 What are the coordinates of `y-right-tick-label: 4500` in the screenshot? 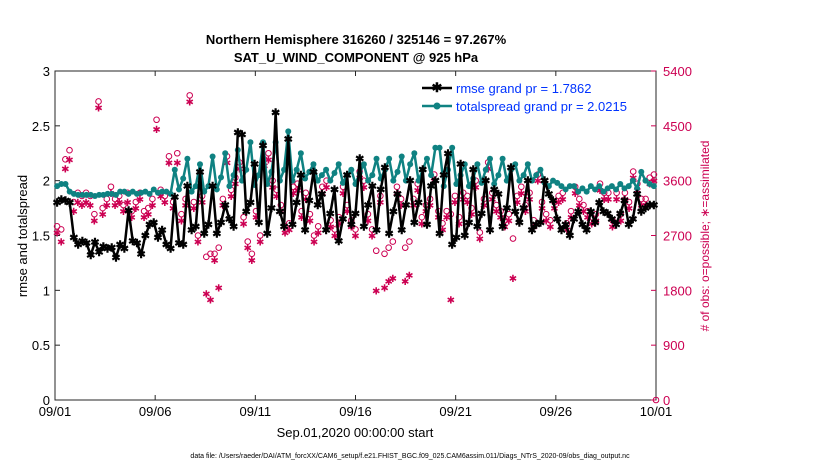 It's located at (677, 126).